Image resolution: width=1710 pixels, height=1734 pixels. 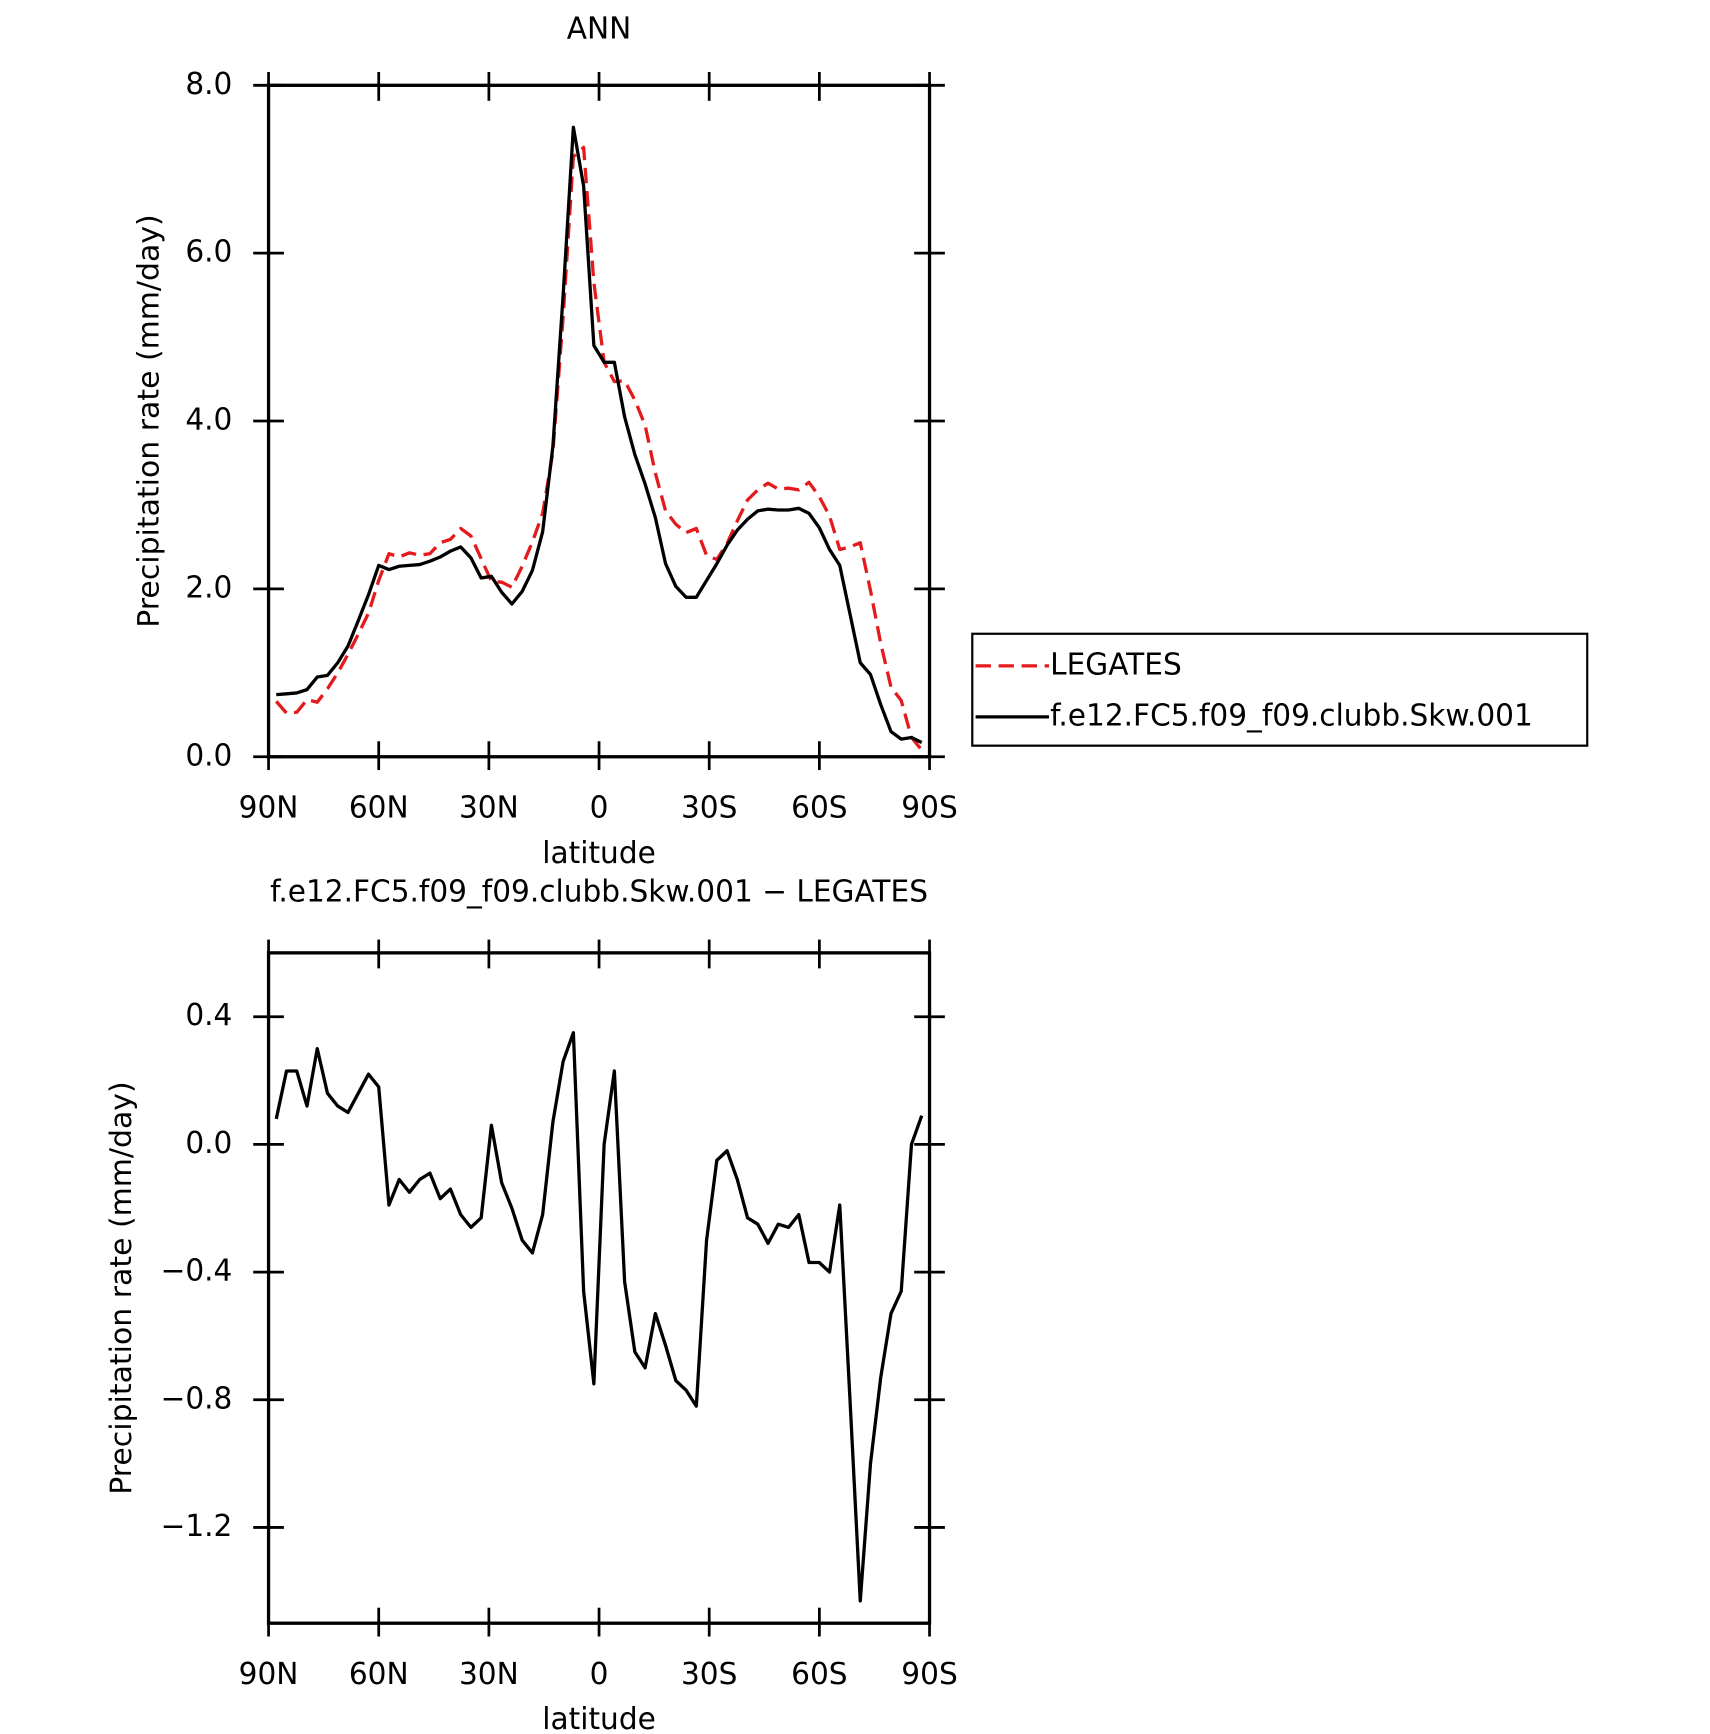 What do you see at coordinates (1280, 689) in the screenshot?
I see `legend-box` at bounding box center [1280, 689].